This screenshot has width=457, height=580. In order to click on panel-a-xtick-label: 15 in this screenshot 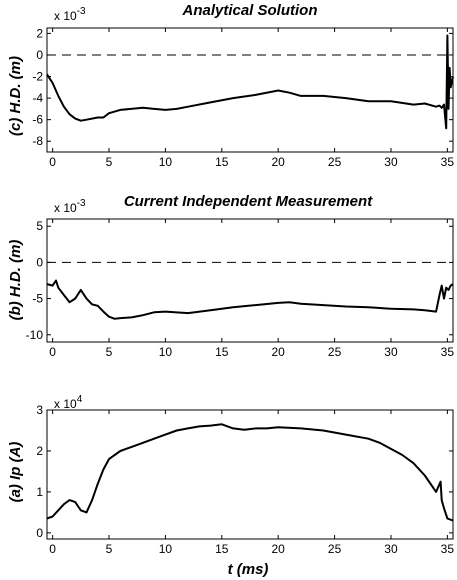, I will do `click(222, 549)`.